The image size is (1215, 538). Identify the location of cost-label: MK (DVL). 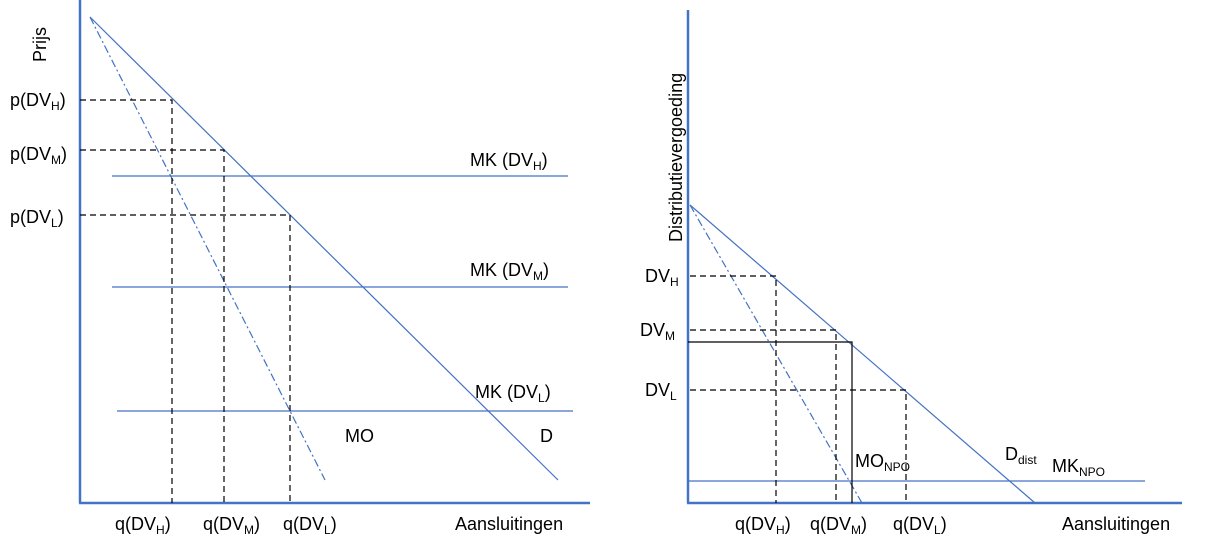
(513, 393).